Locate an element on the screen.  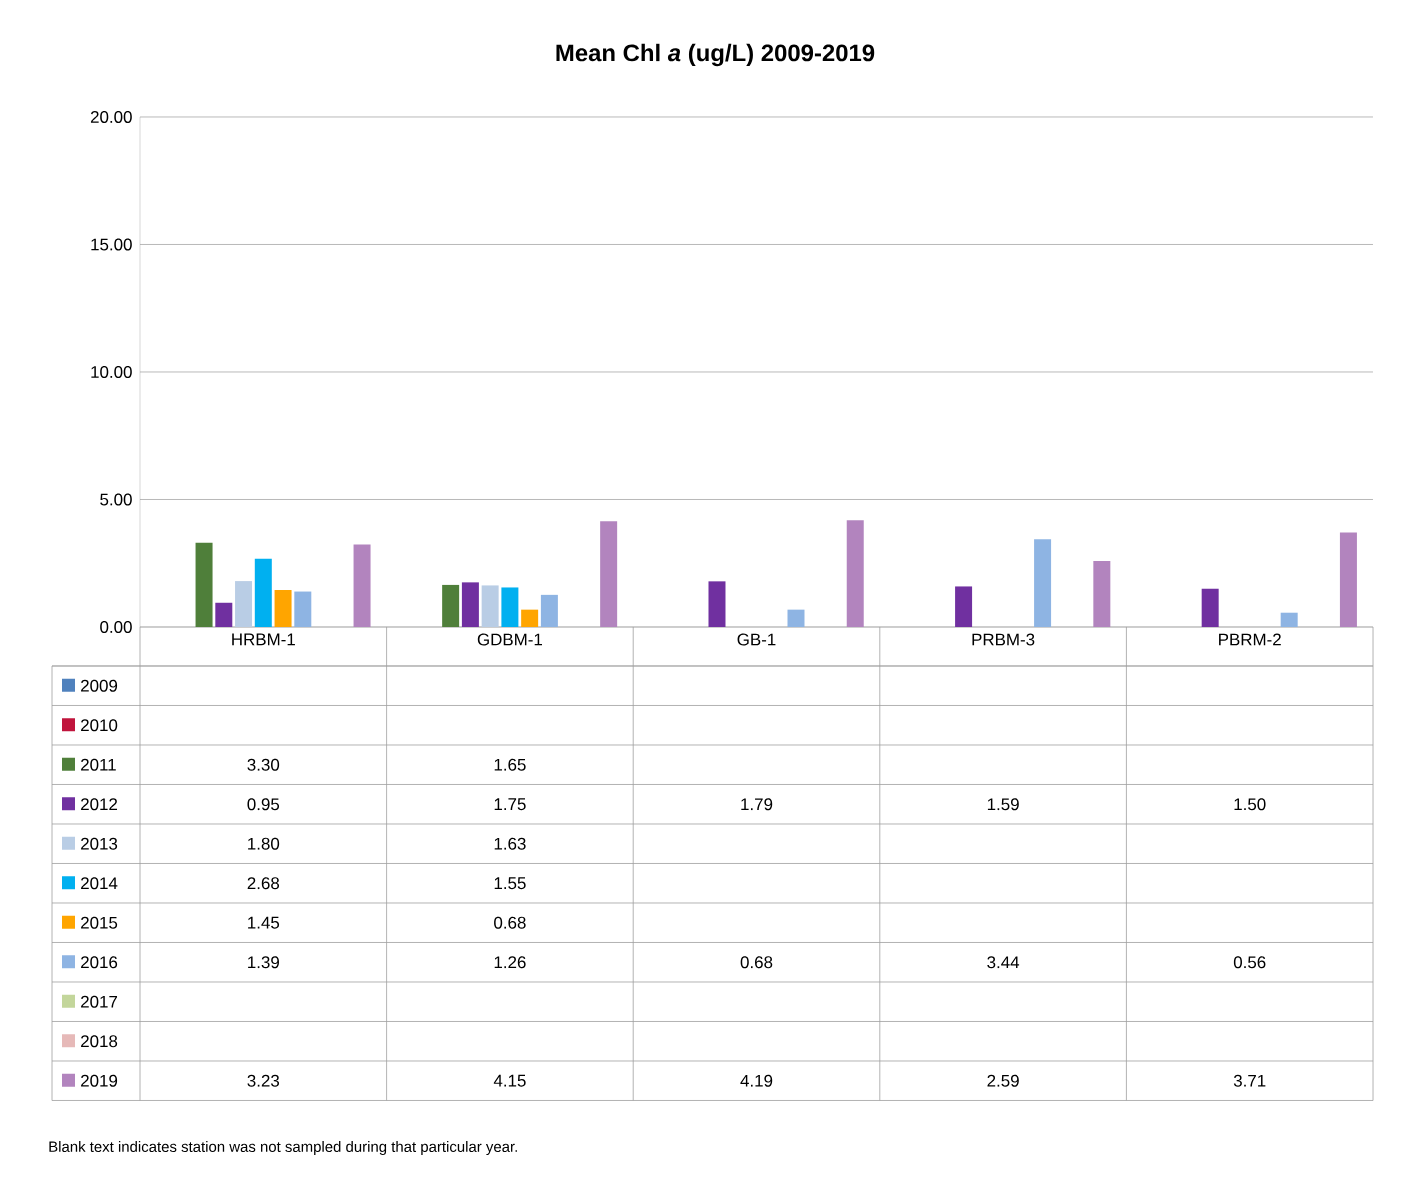
data-label: 1.63 is located at coordinates (510, 843).